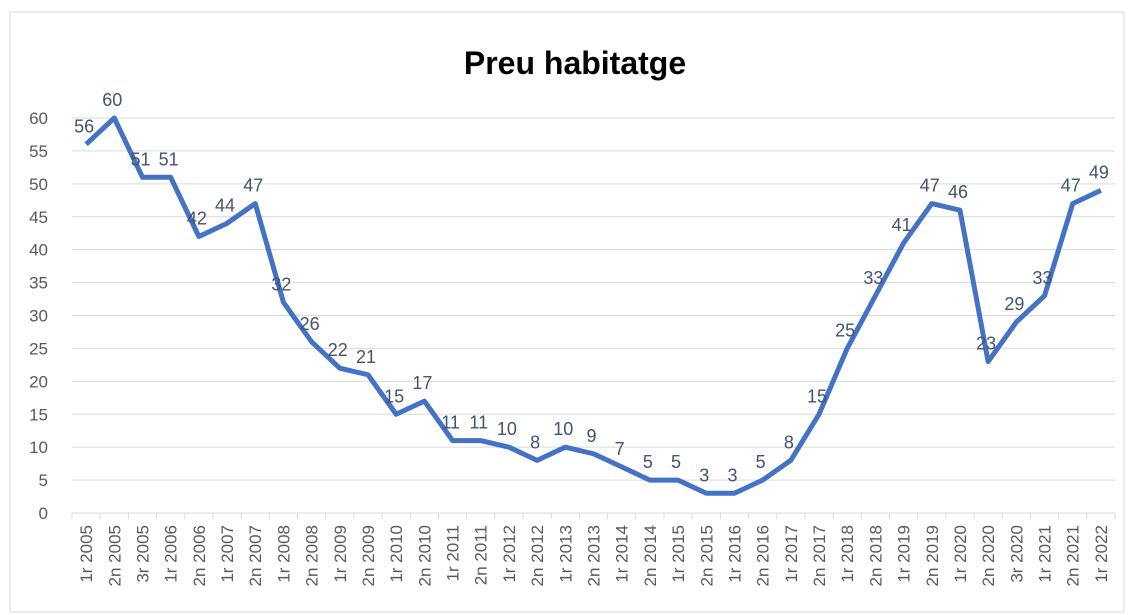 The width and height of the screenshot is (1131, 615). Describe the element at coordinates (340, 554) in the screenshot. I see `x-tick-label: 1r 2009` at that location.